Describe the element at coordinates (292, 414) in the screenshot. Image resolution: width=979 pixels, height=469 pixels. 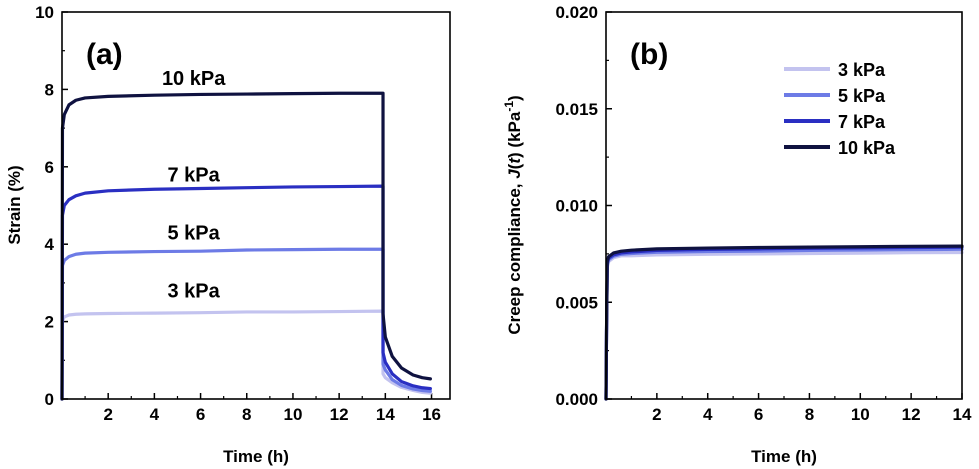
I see `panel-a-x-tick-label: 10` at that location.